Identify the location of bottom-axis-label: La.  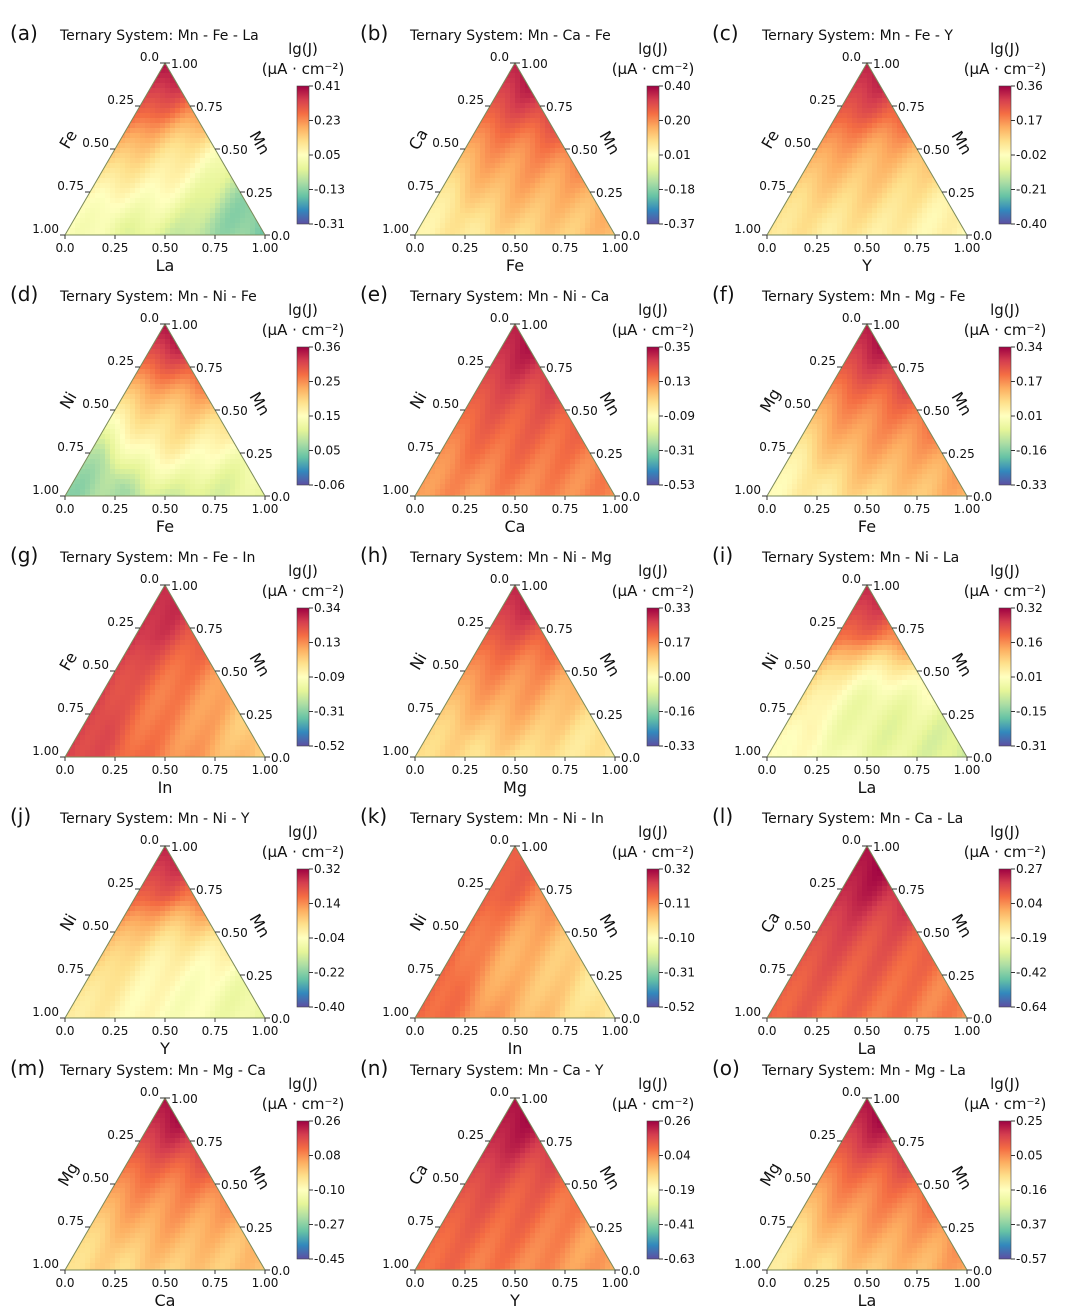
(165, 265).